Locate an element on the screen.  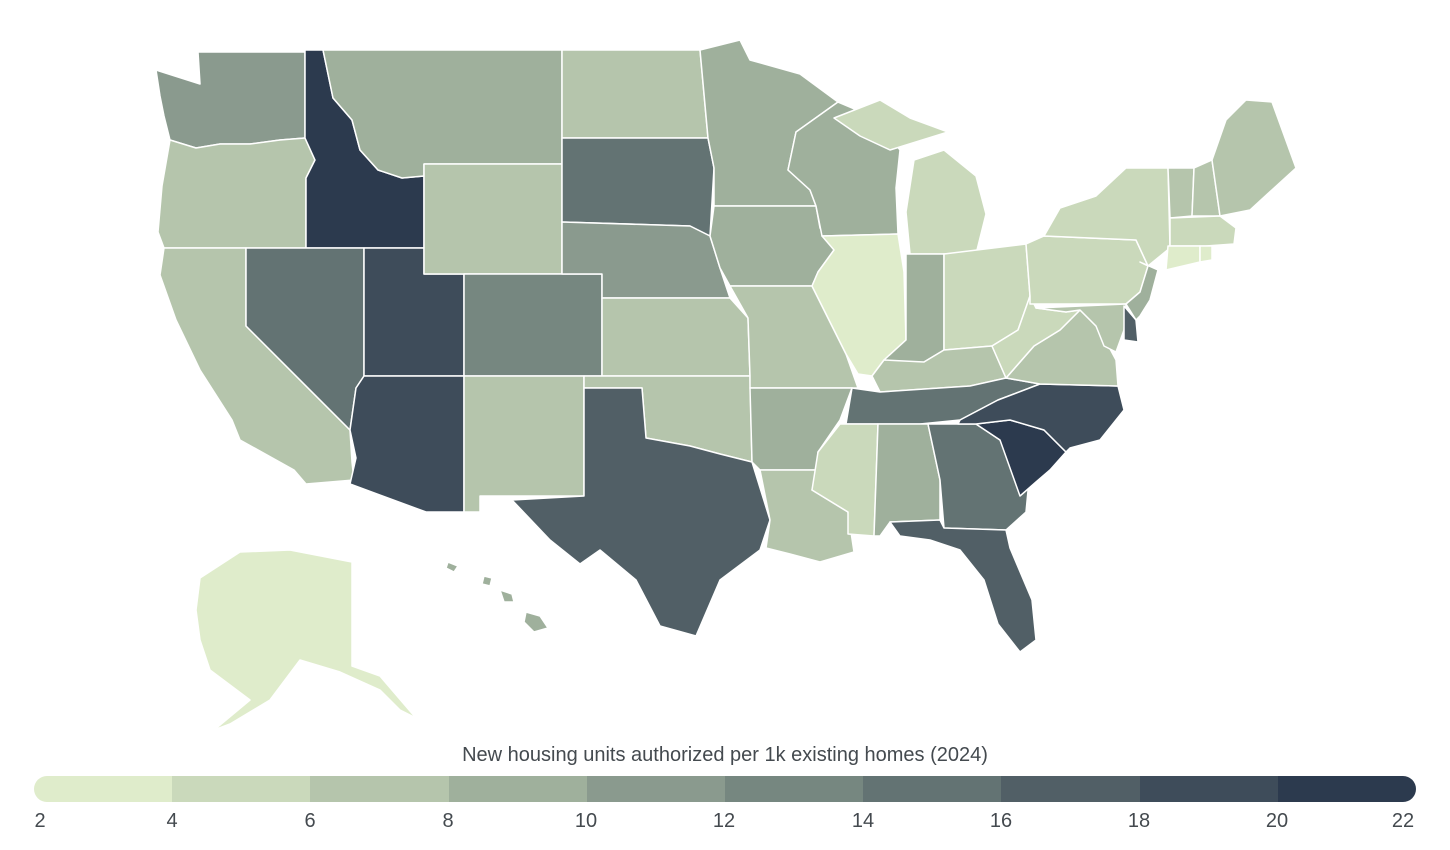
state-iowa is located at coordinates (772, 246).